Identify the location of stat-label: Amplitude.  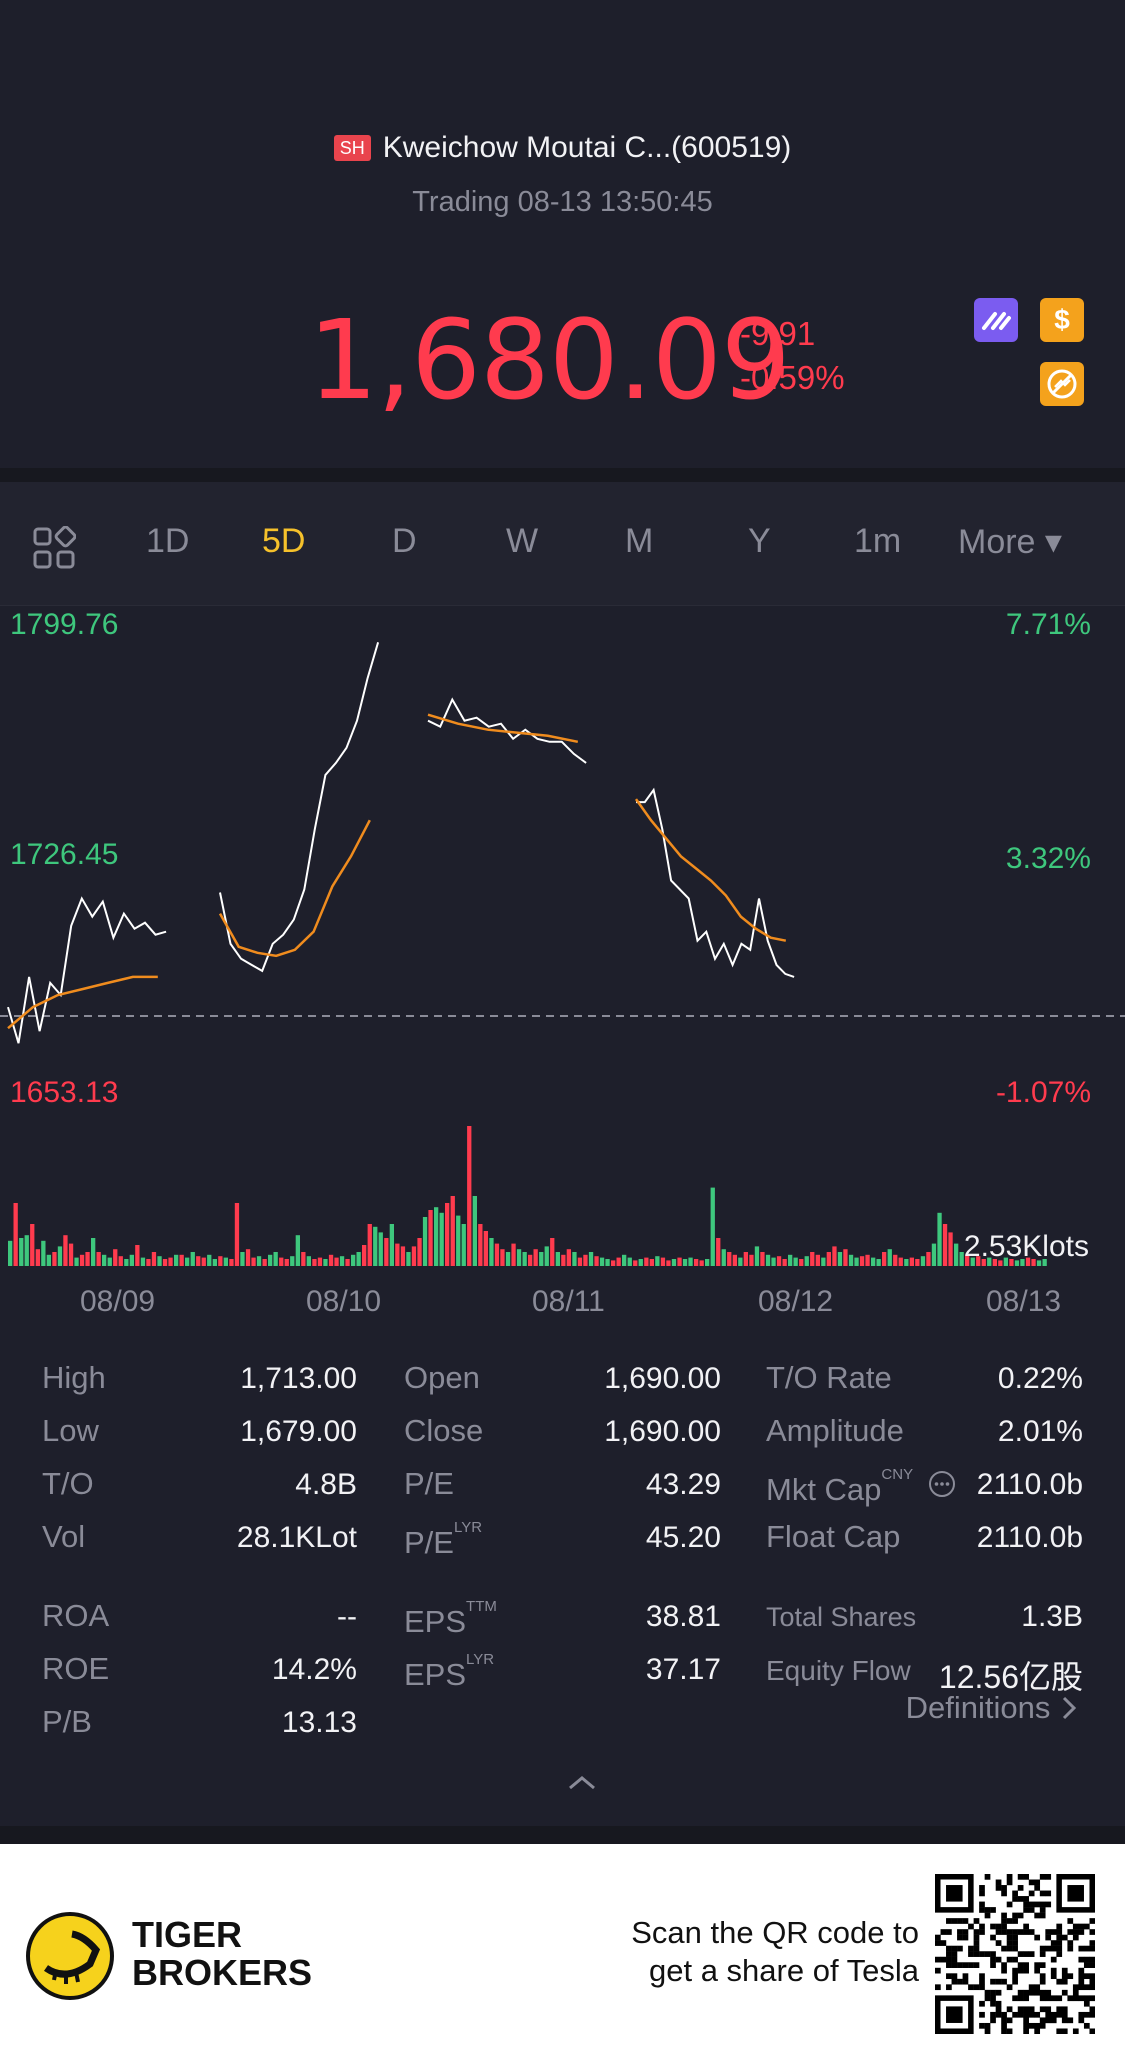
(835, 1430).